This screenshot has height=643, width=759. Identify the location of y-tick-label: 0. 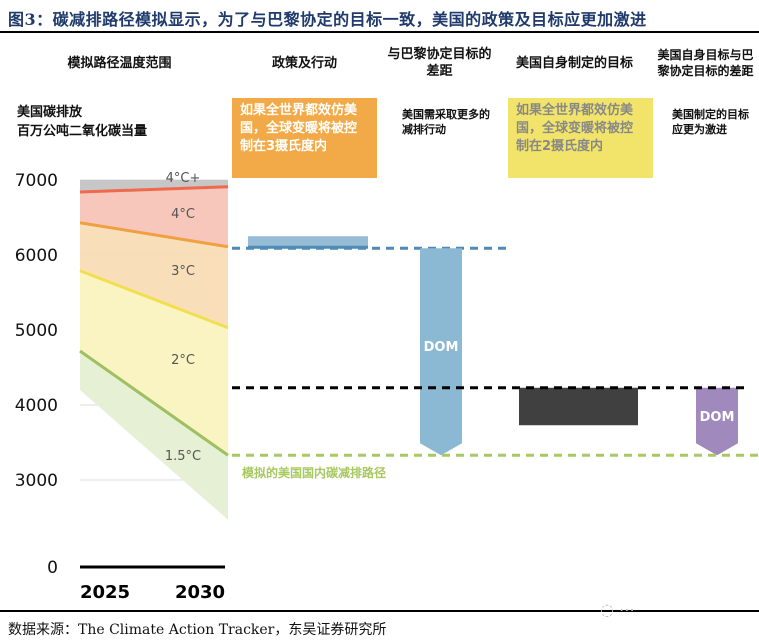
(52, 568).